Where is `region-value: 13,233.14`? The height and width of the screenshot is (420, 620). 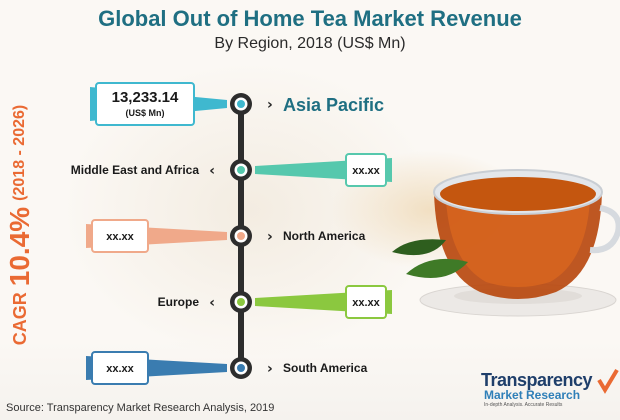 region-value: 13,233.14 is located at coordinates (145, 97).